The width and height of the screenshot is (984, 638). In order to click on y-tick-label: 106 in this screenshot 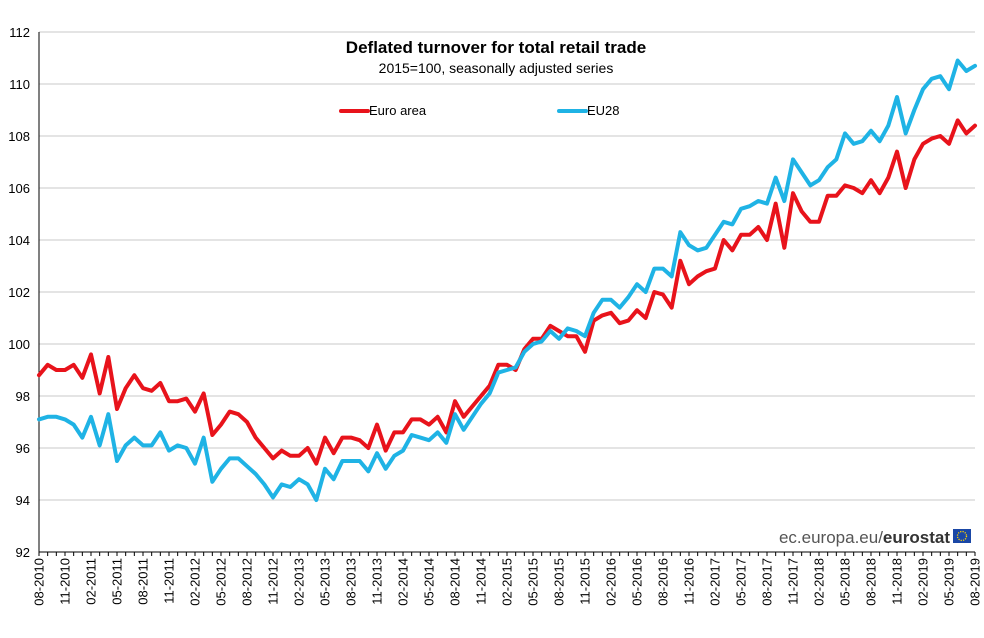, I will do `click(19, 188)`.